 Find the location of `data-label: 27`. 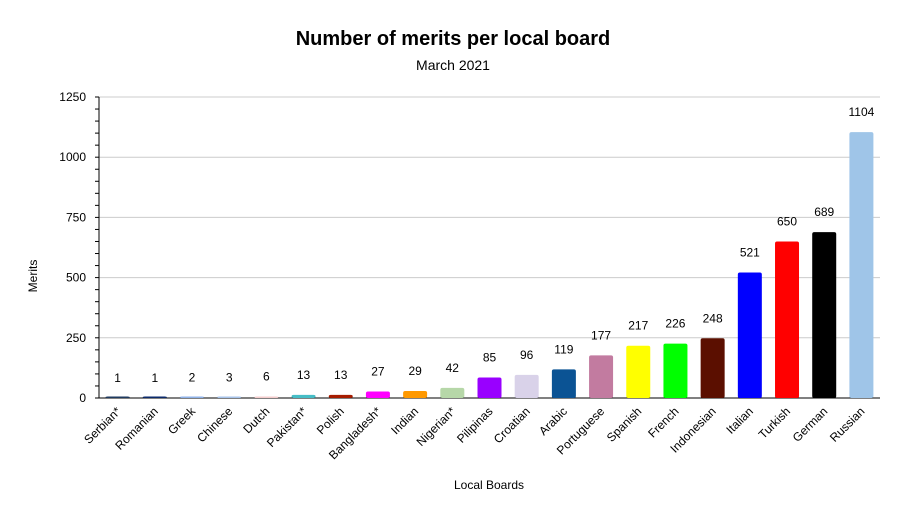

data-label: 27 is located at coordinates (378, 371).